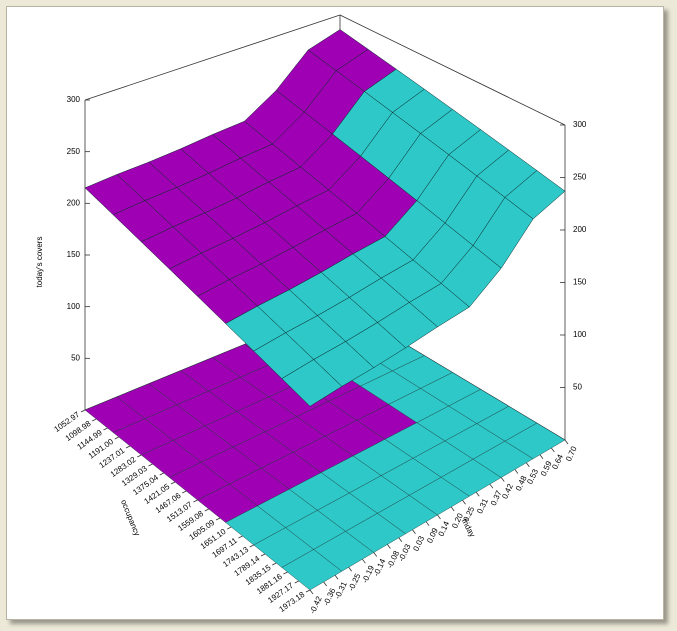 This screenshot has width=677, height=631. Describe the element at coordinates (341, 590) in the screenshot. I see `y-tick-label: -0.31` at that location.